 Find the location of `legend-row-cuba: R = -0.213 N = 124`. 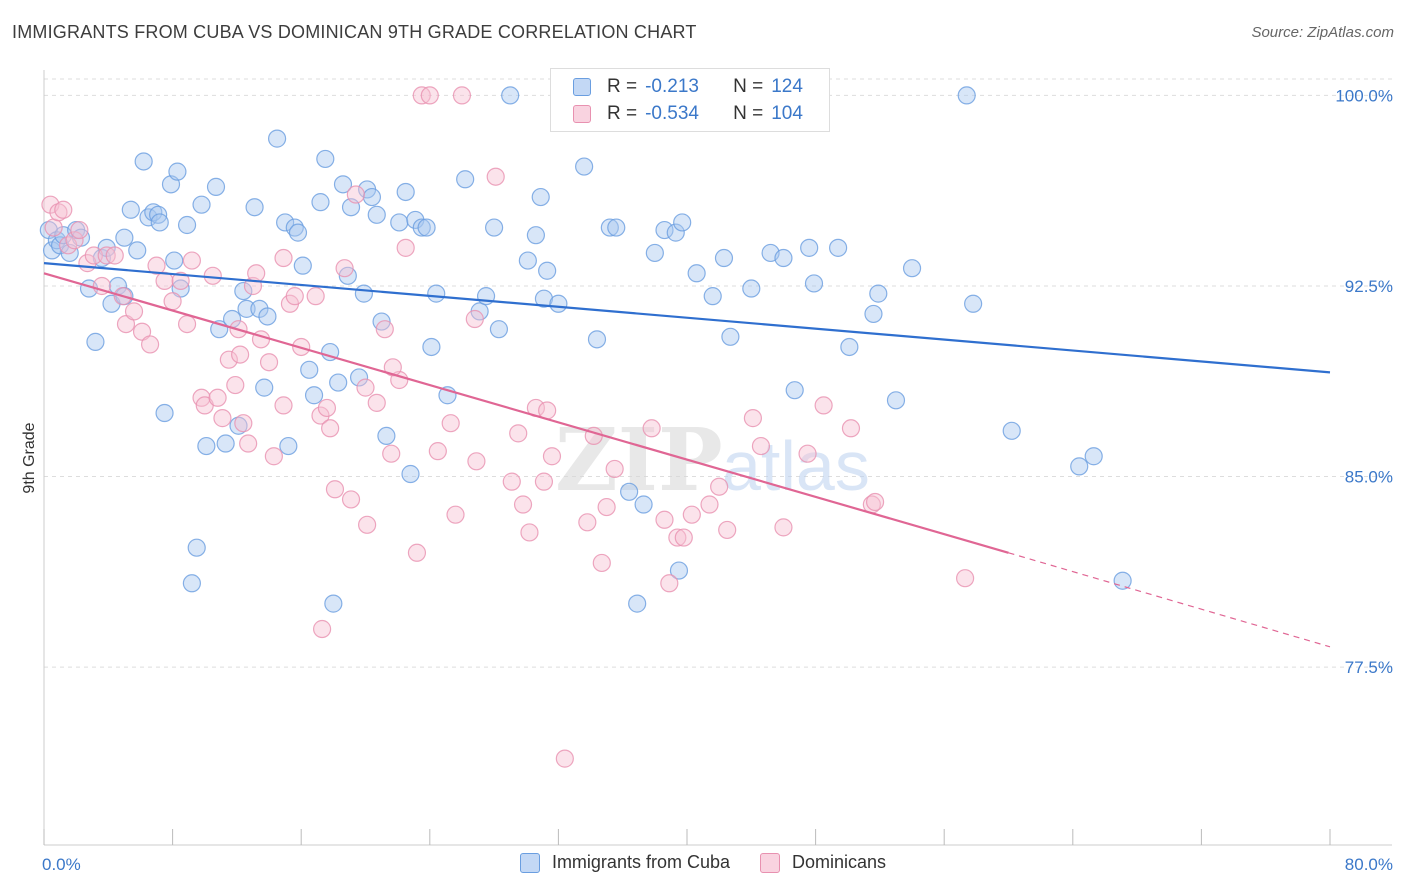

legend-row-cuba: R = -0.213 N = 124 is located at coordinates (688, 87).